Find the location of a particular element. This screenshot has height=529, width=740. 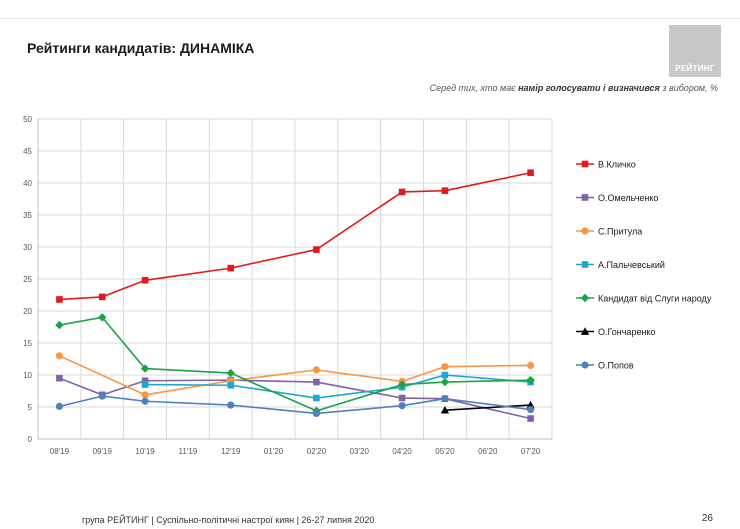

legend-item: С.Притула is located at coordinates (609, 232).